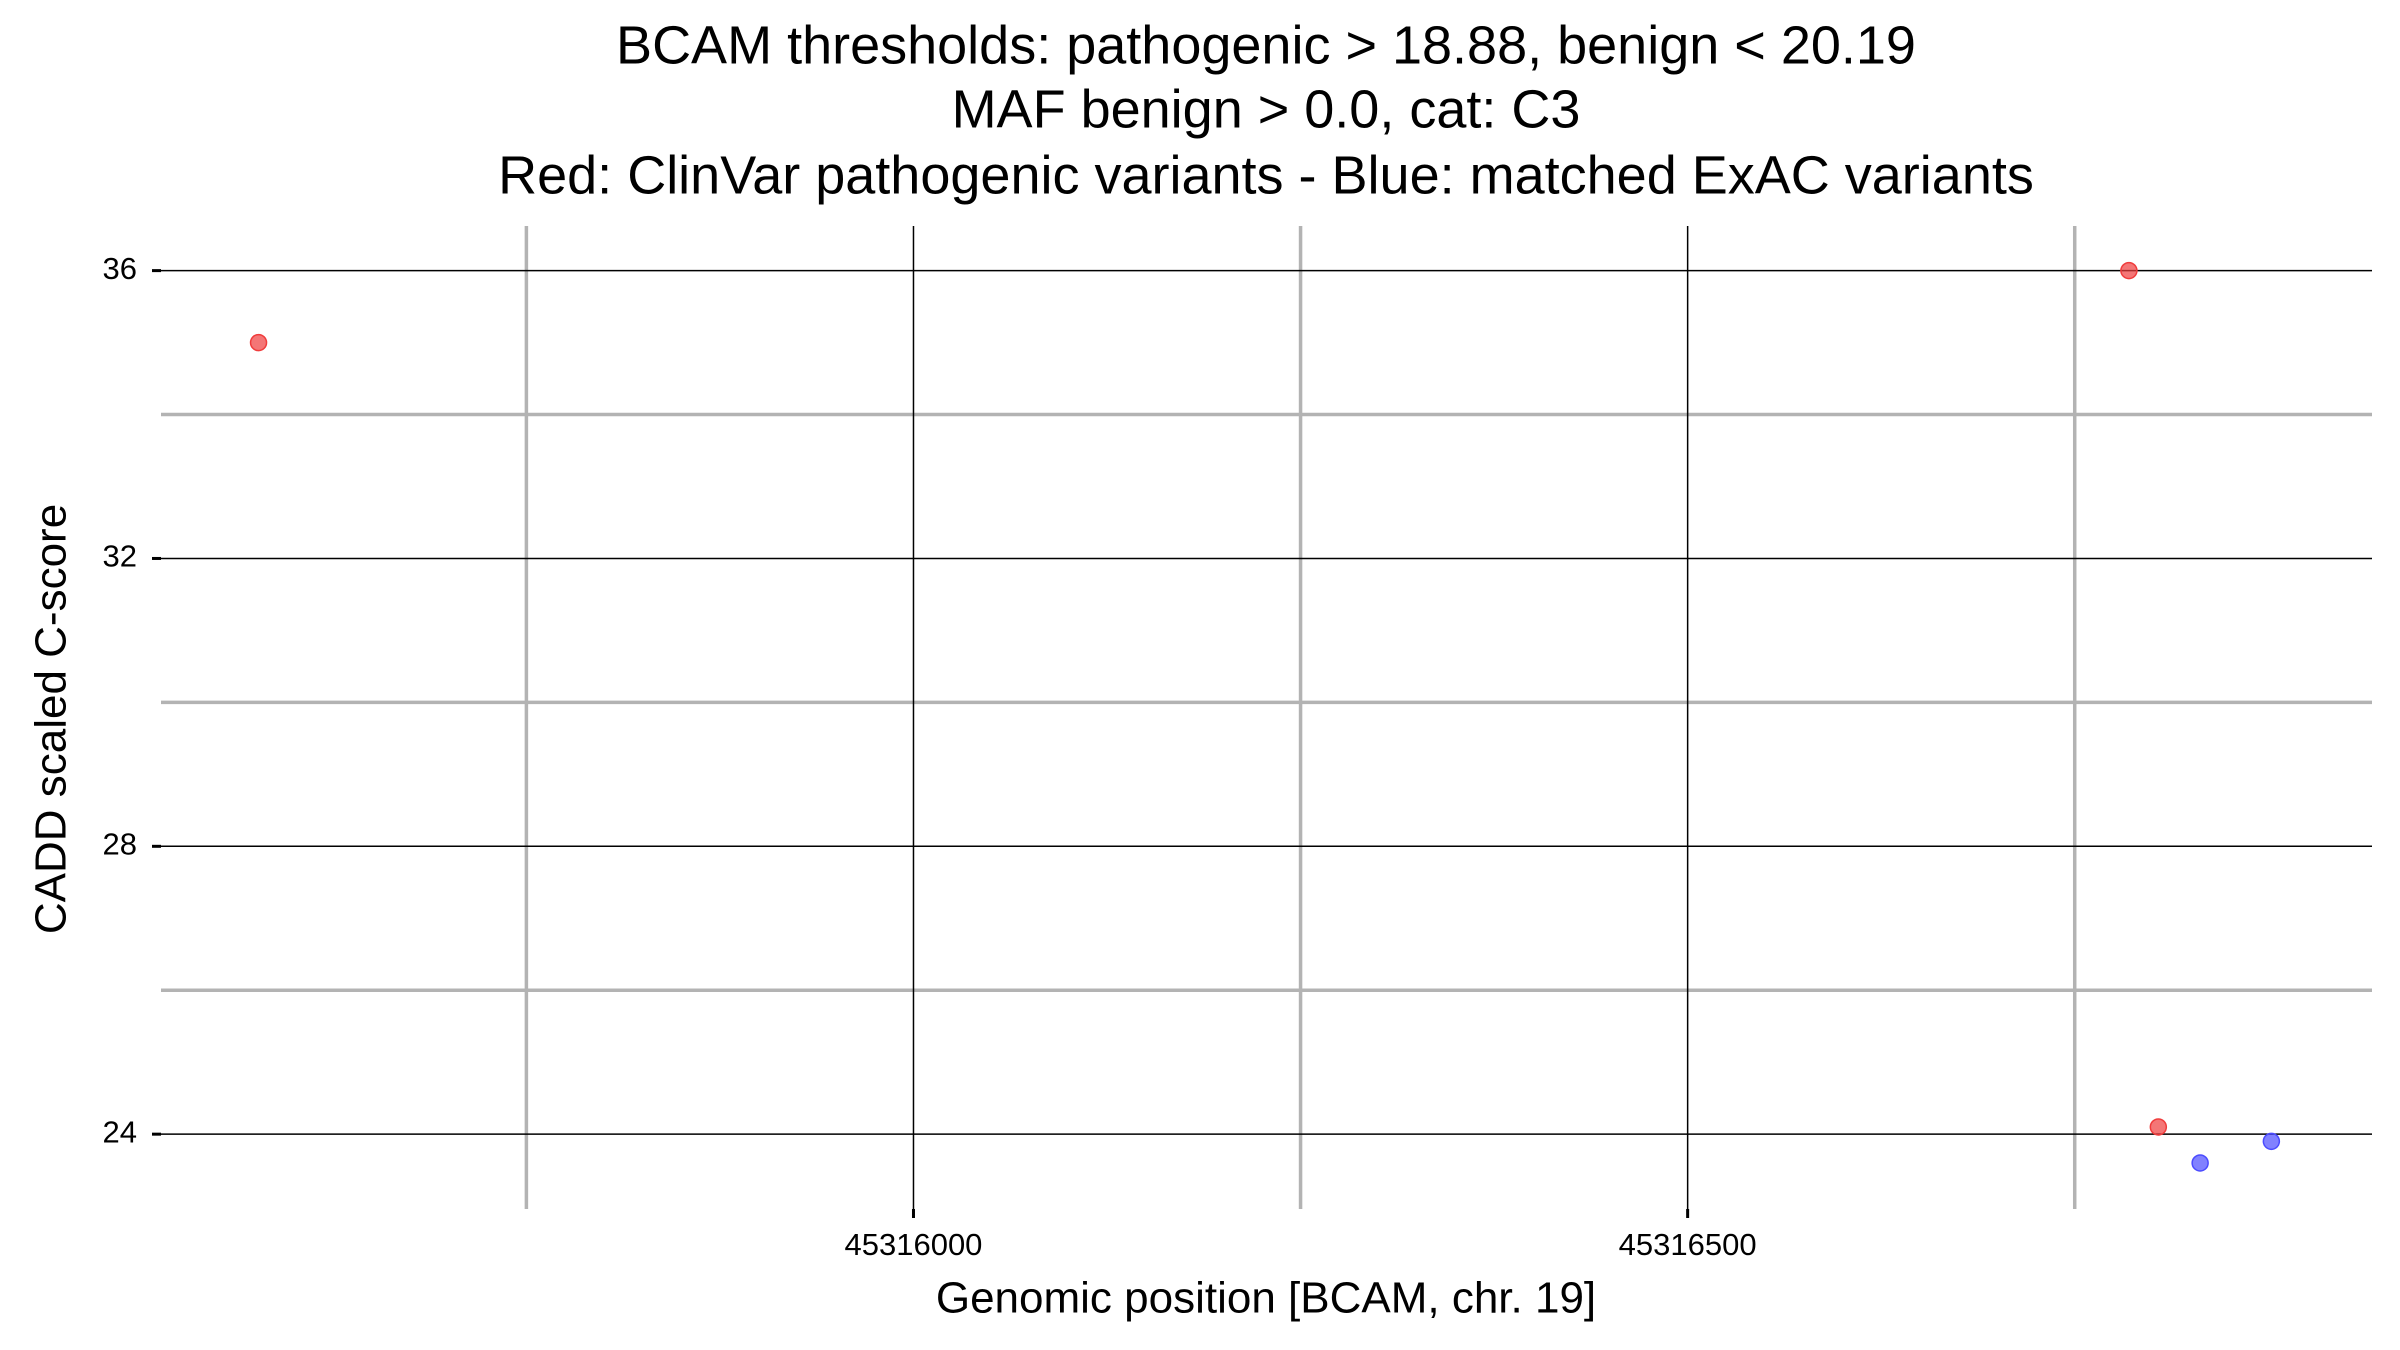 This screenshot has width=2400, height=1350. I want to click on chart-subtitle: MAF benign > 0.0, cat: C3, so click(1266, 109).